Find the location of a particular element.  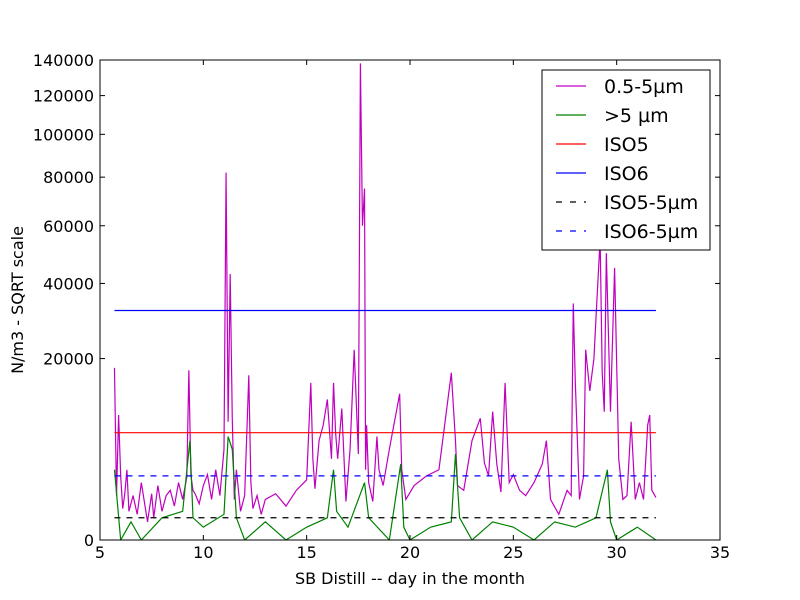

y-tick-label: 20000 is located at coordinates (68, 359).